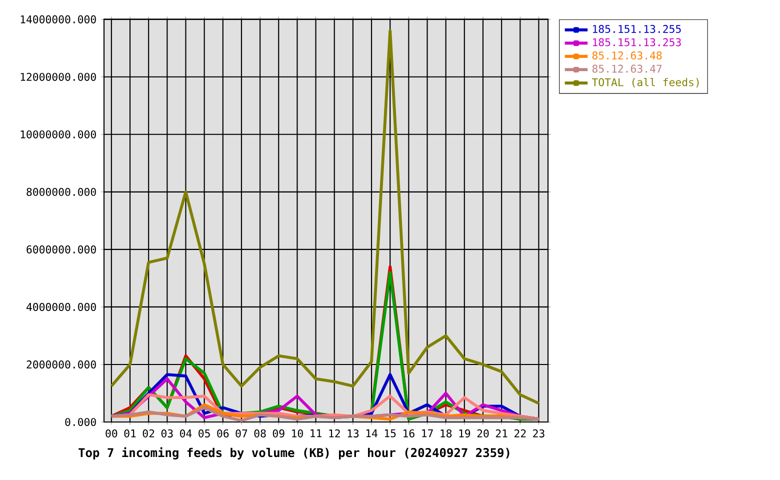 This screenshot has height=480, width=780. What do you see at coordinates (294, 453) in the screenshot?
I see `text: Top 7 incoming feeds by volume (KB) per hour (20240927 2359)` at bounding box center [294, 453].